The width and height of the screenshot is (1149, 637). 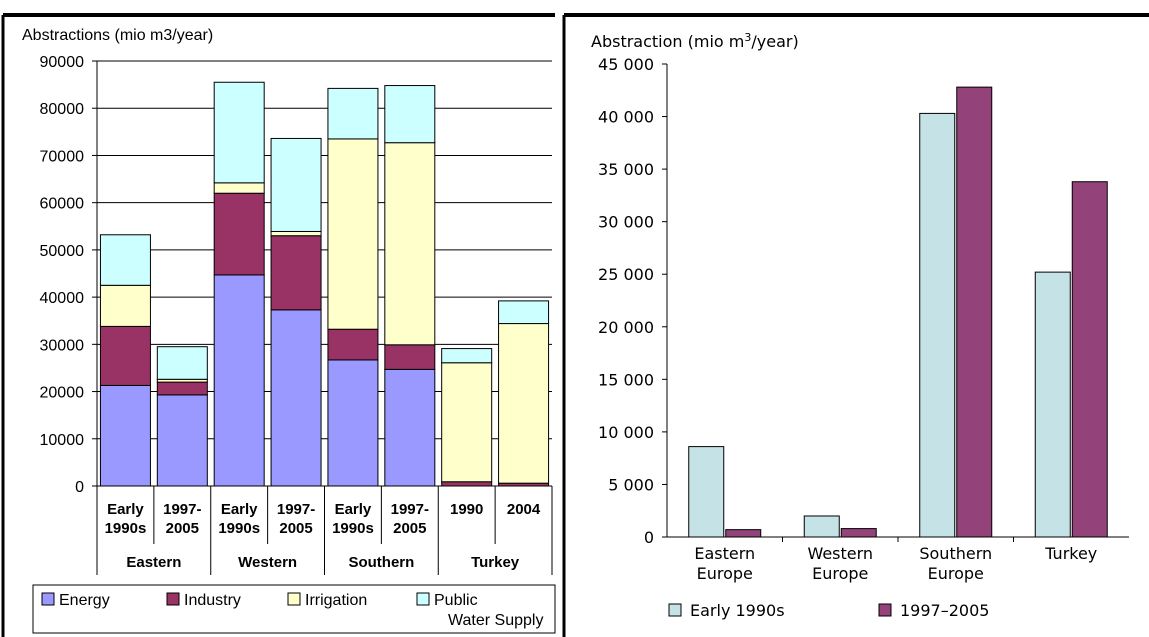 I want to click on group-label: Turkey, so click(x=495, y=562).